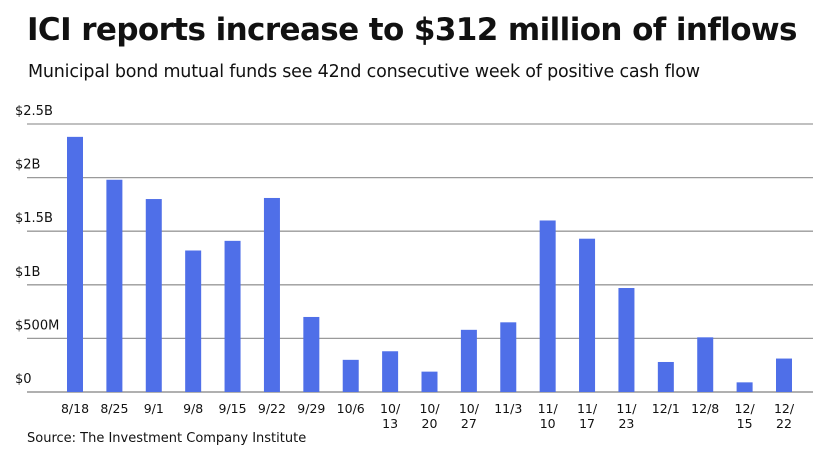  I want to click on x-tick-label-line: 12/1, so click(666, 408).